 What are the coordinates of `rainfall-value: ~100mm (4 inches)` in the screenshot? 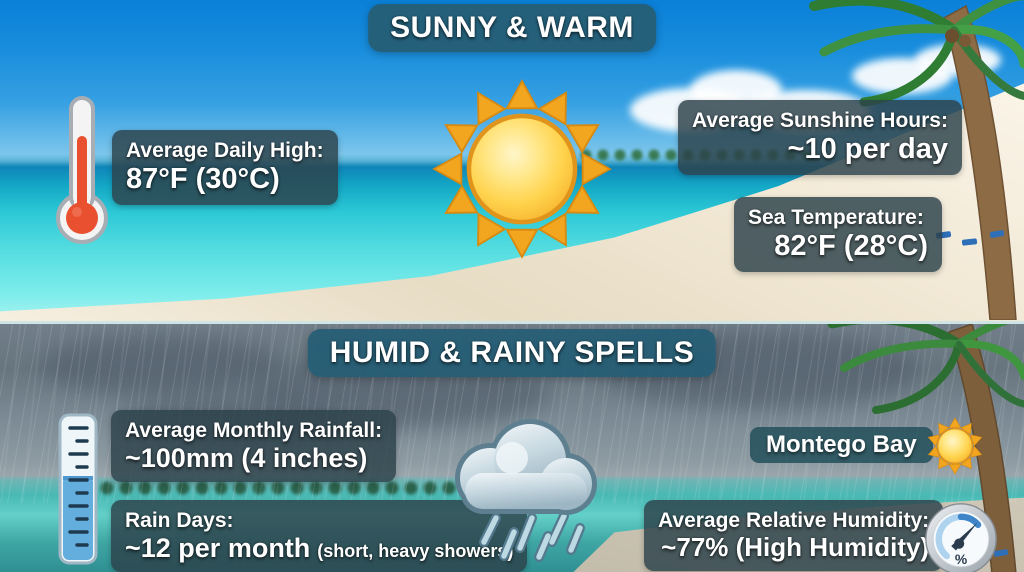 It's located at (246, 458).